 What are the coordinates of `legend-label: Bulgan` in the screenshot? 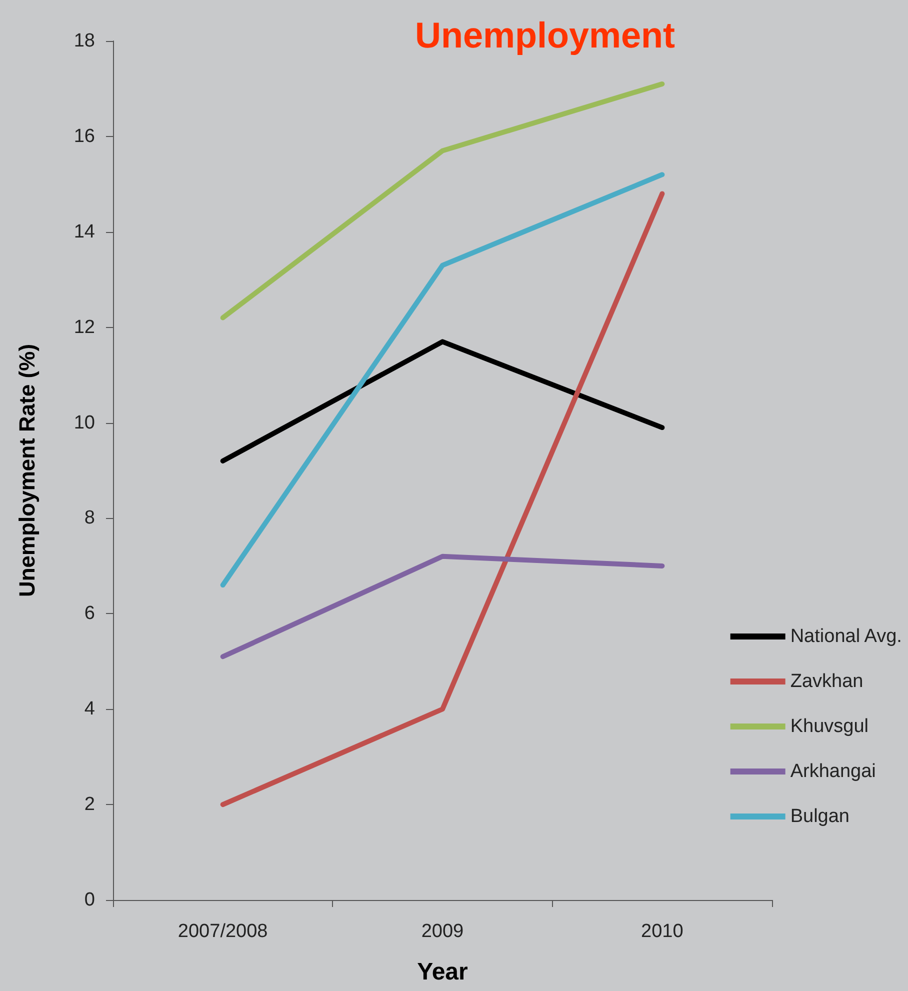 It's located at (820, 816).